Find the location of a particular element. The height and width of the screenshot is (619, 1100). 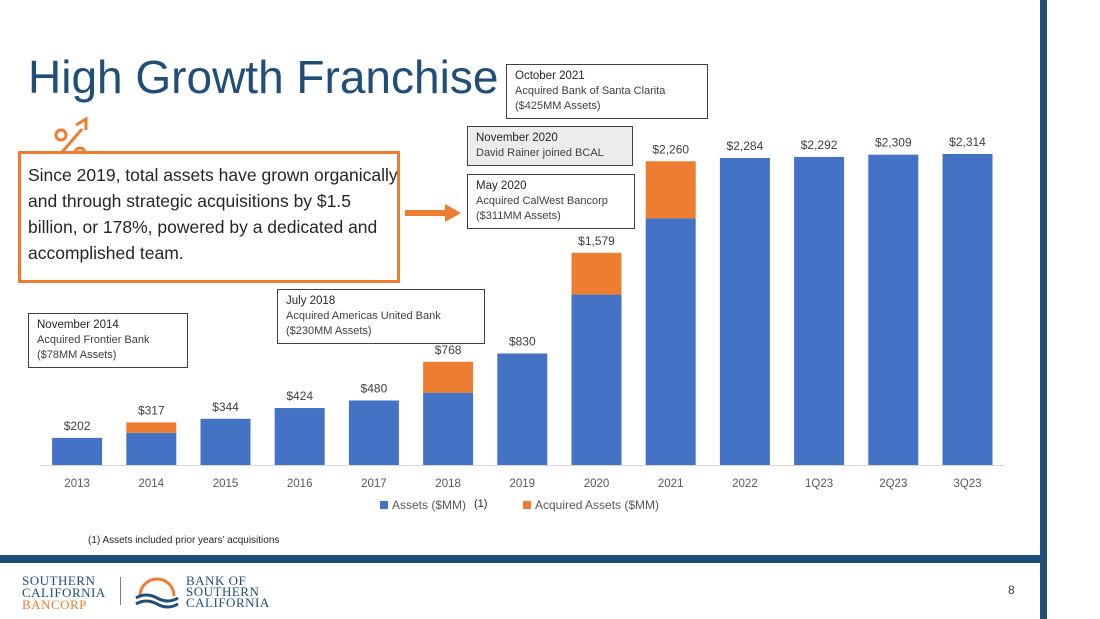

data-label: $344 is located at coordinates (225, 407).